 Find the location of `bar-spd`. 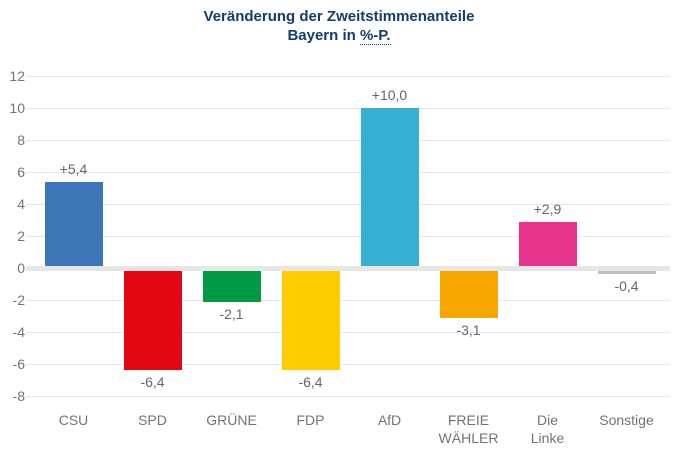

bar-spd is located at coordinates (152, 321).